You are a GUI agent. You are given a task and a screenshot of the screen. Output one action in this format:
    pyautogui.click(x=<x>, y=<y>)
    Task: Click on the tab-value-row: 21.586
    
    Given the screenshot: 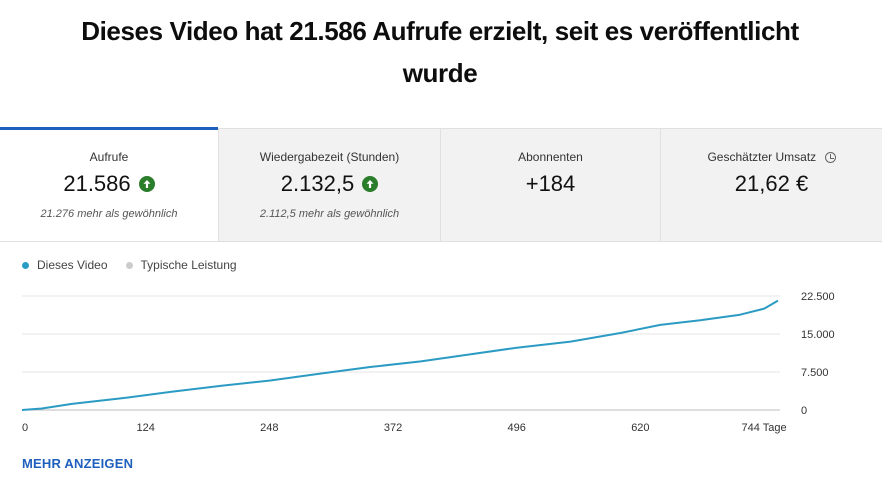 What is the action you would take?
    pyautogui.click(x=109, y=184)
    